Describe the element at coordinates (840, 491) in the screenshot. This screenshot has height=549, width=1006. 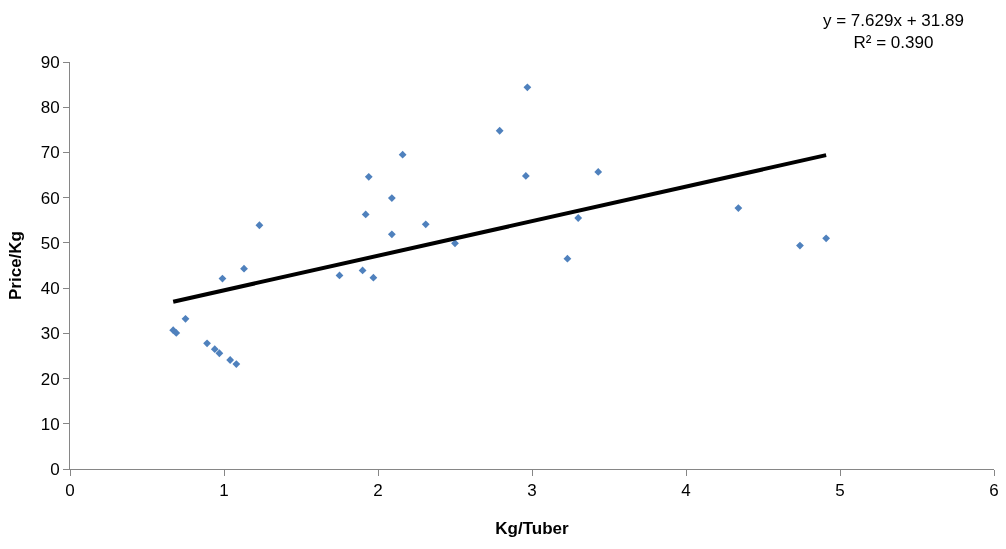
I see `x-tick-label: 5` at that location.